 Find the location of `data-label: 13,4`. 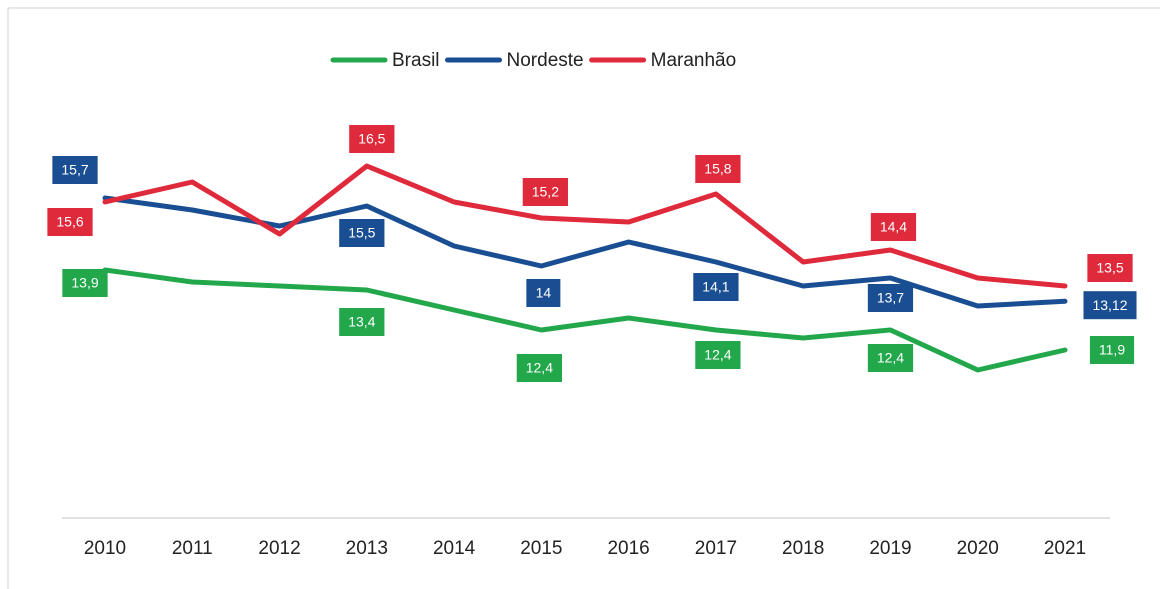

data-label: 13,4 is located at coordinates (362, 322).